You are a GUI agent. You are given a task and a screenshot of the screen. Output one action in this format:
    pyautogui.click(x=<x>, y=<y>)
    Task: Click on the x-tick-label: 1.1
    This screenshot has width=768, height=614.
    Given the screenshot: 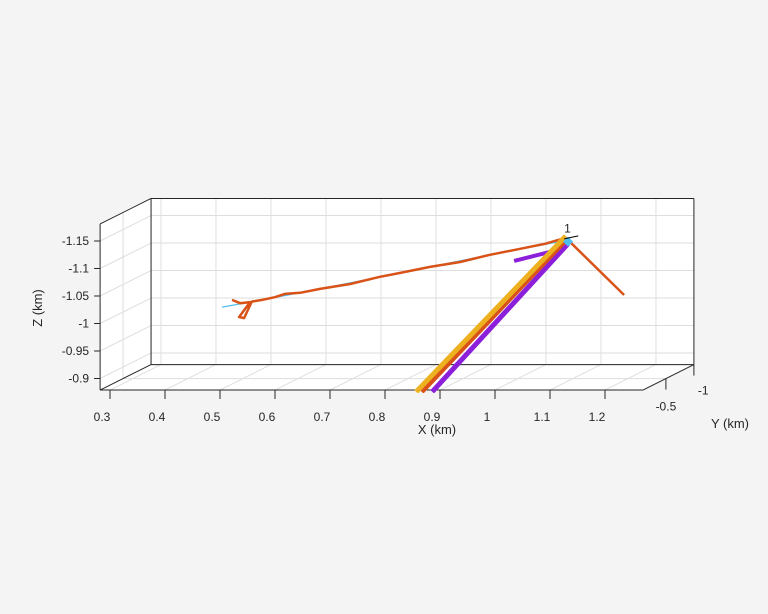 What is the action you would take?
    pyautogui.click(x=542, y=417)
    